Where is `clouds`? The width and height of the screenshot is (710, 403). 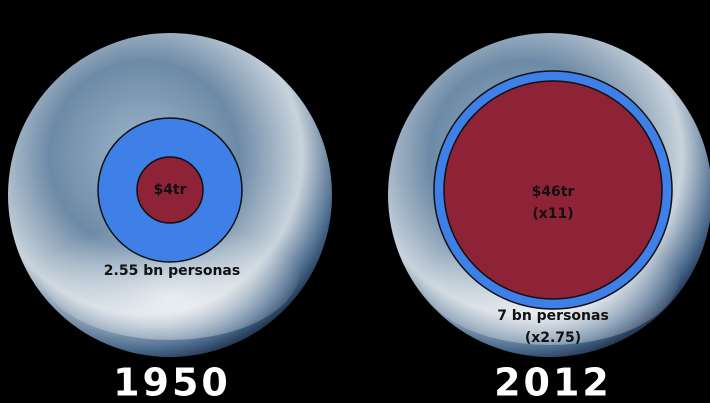
clouds is located at coordinates (170, 270).